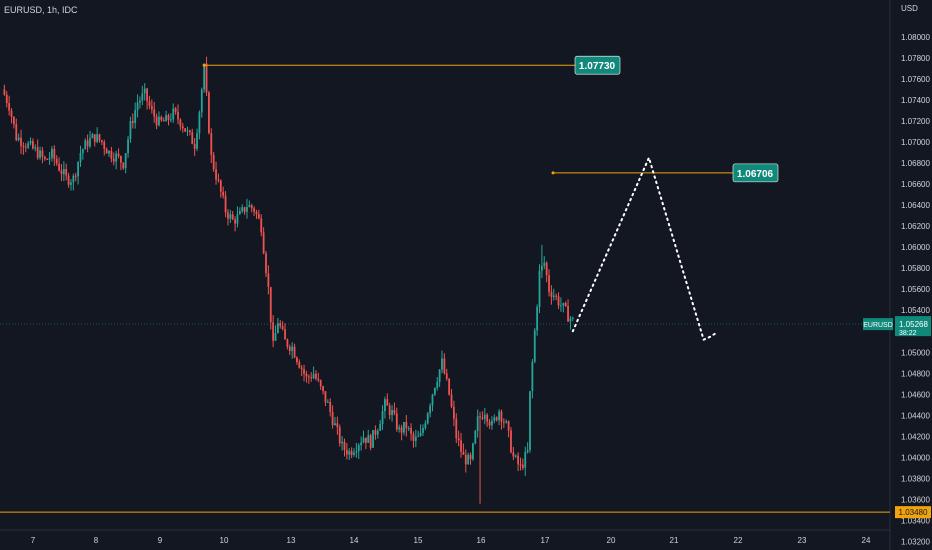  What do you see at coordinates (878, 324) in the screenshot?
I see `symbol-tag` at bounding box center [878, 324].